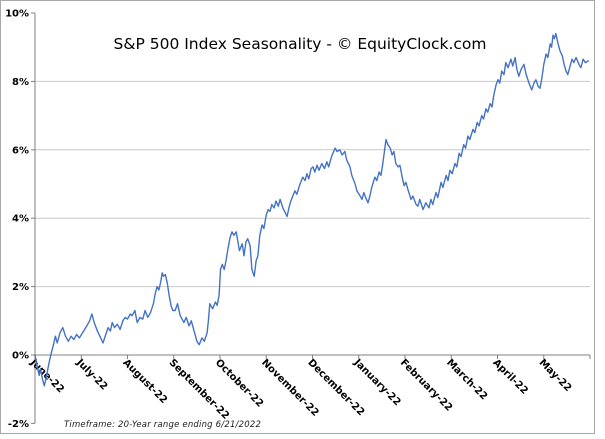  I want to click on y-axis-label-4pct: 4%, so click(20, 219).